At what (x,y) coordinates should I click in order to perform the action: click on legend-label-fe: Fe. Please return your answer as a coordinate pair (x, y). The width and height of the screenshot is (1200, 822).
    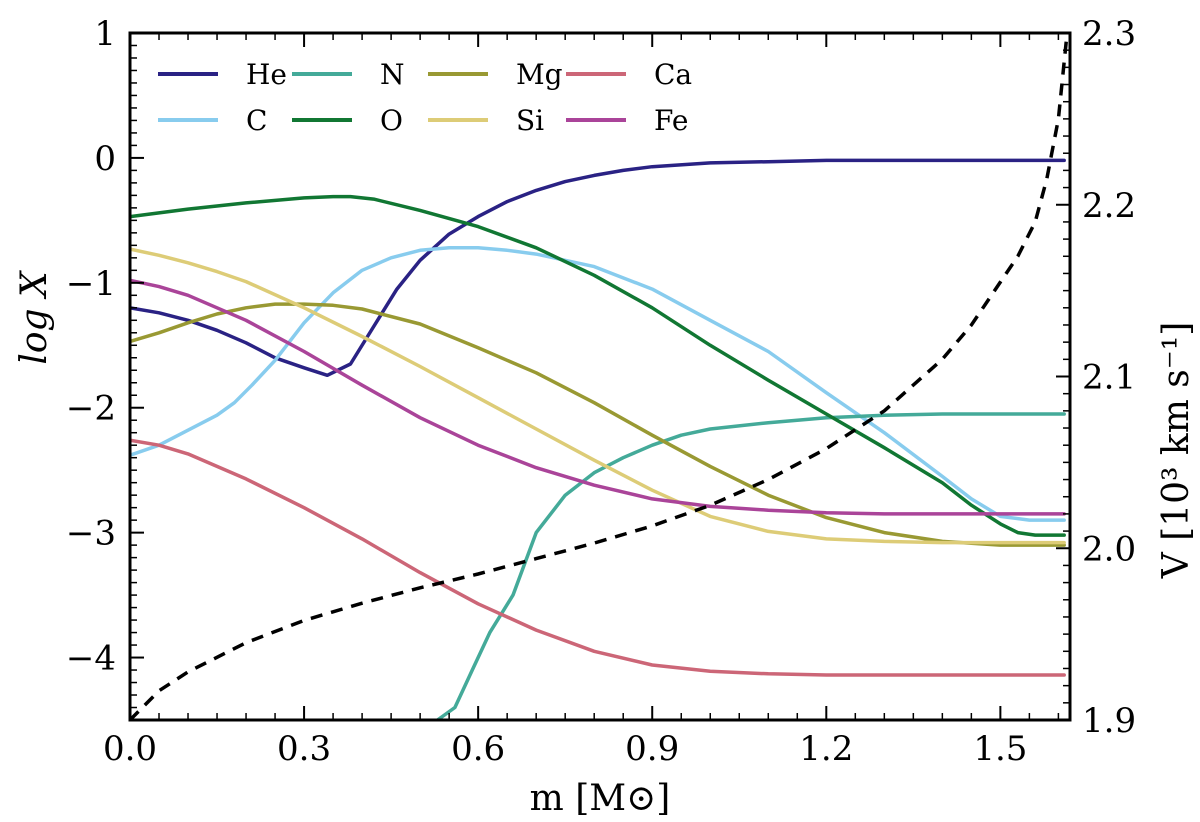
    Looking at the image, I should click on (671, 120).